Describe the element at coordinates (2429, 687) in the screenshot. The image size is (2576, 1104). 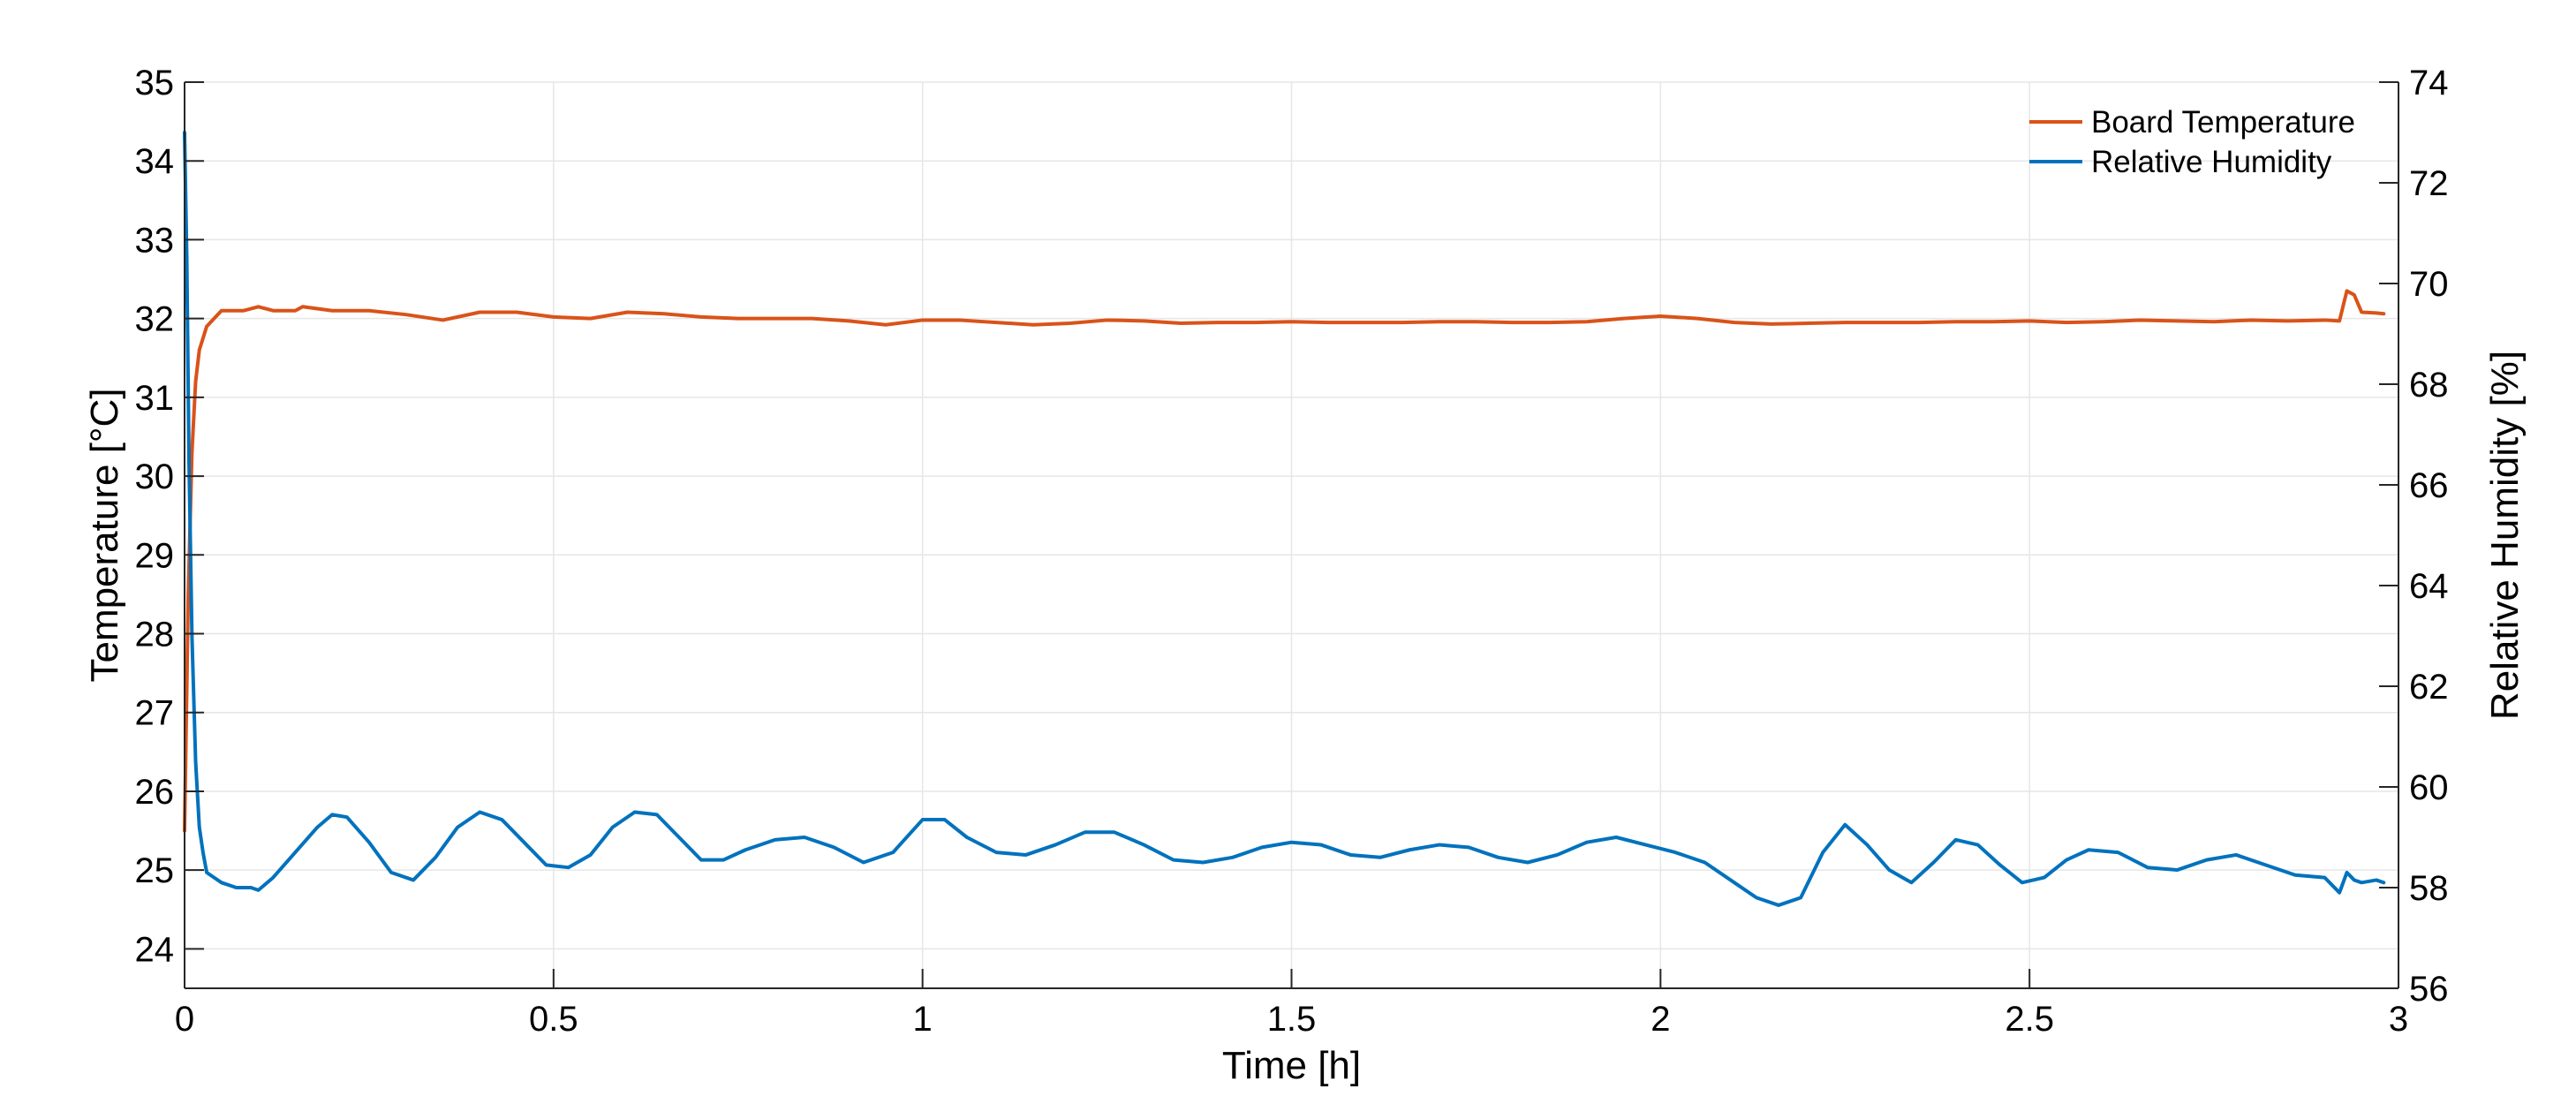
I see `y-right-tick-label: 62` at that location.